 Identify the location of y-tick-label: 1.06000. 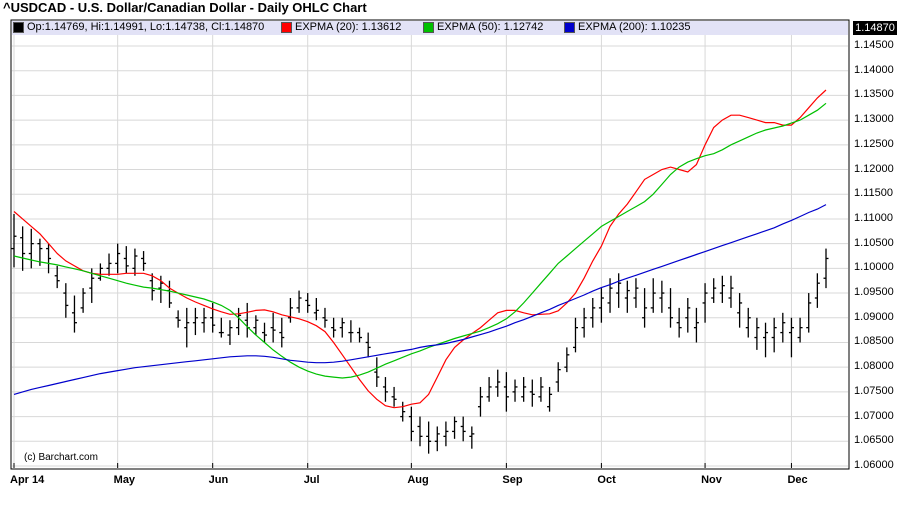
(874, 465).